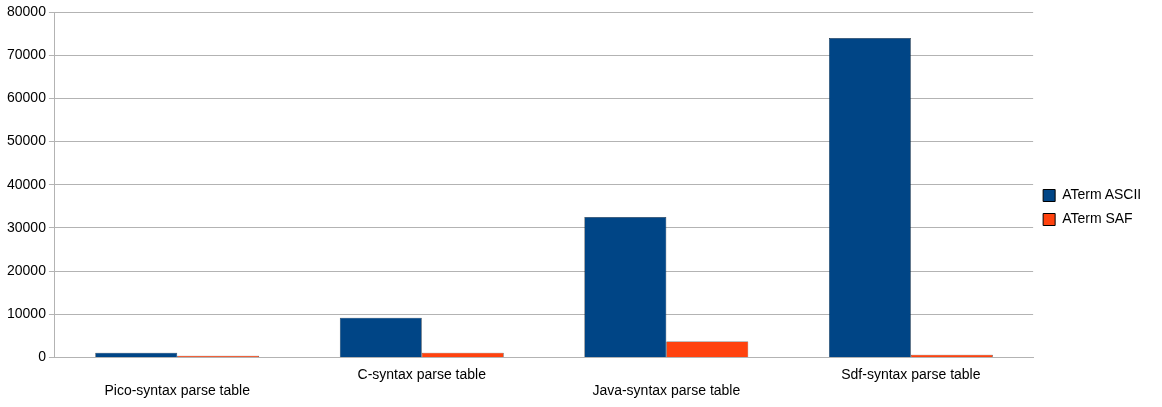  What do you see at coordinates (26, 269) in the screenshot?
I see `y-tick-label: 20000` at bounding box center [26, 269].